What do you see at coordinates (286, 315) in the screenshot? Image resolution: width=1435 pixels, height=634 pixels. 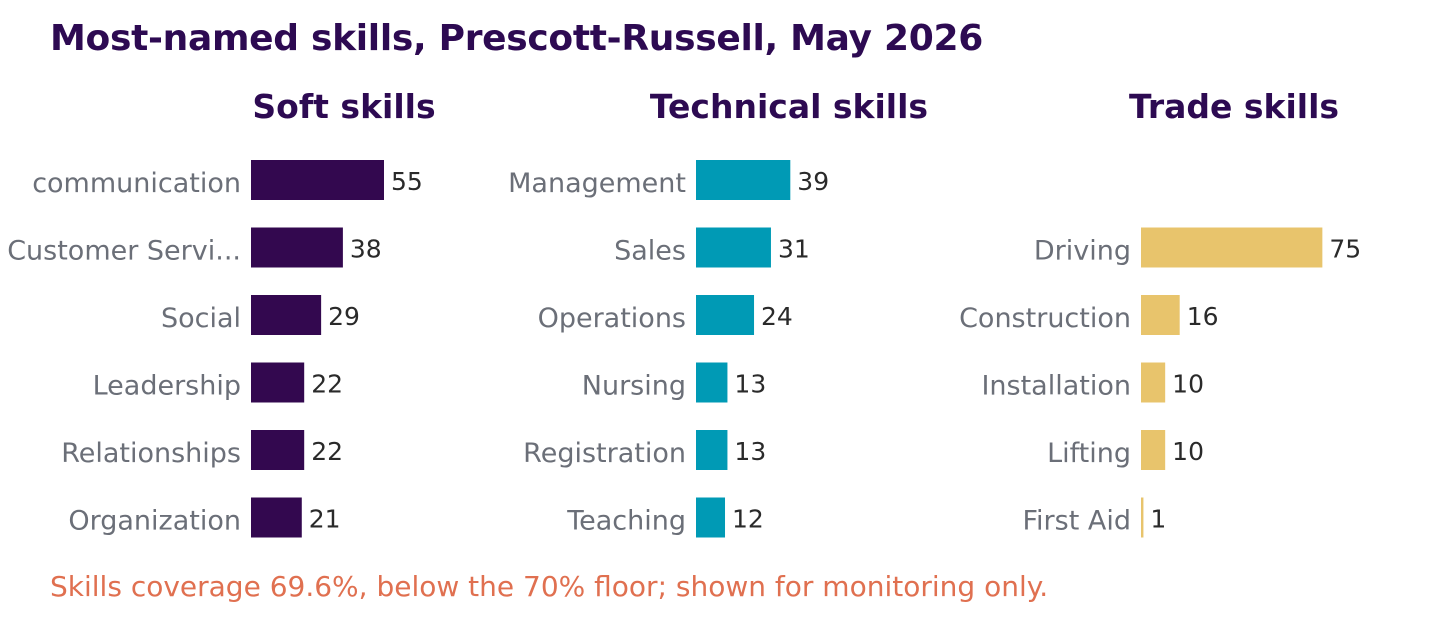 I see `bar-social` at bounding box center [286, 315].